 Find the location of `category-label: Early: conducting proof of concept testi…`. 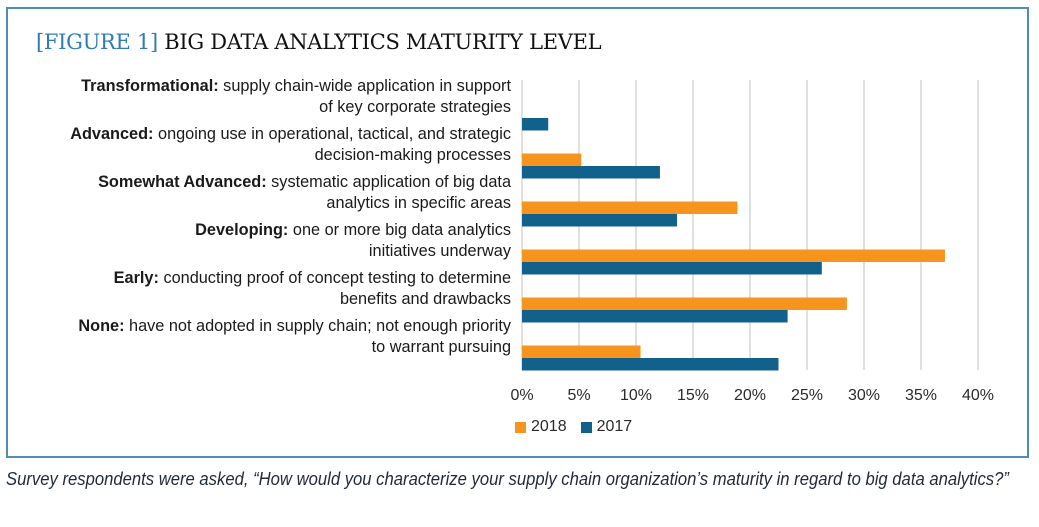

category-label: Early: conducting proof of concept testi… is located at coordinates (271, 289).